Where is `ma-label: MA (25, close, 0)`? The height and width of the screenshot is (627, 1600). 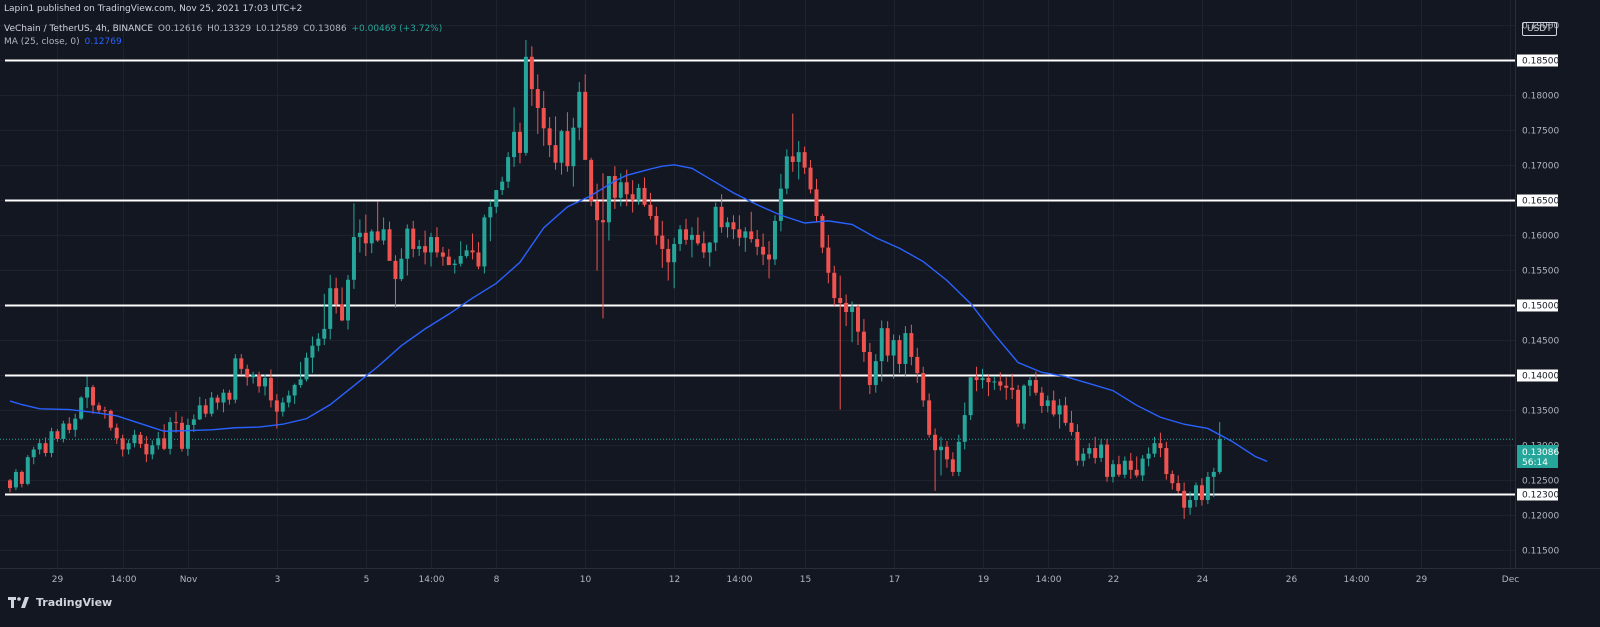
ma-label: MA (25, close, 0) is located at coordinates (42, 42).